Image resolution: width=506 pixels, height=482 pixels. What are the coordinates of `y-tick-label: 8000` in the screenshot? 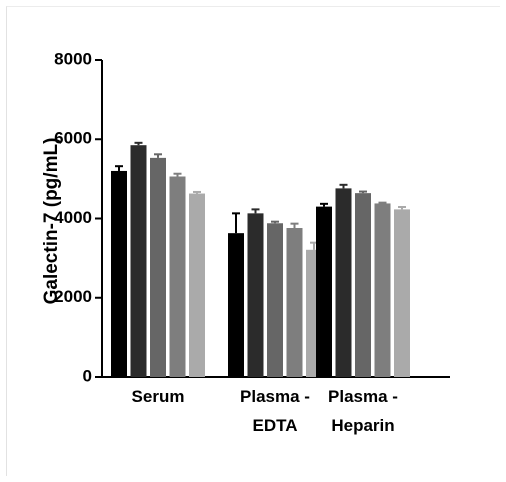 It's located at (73, 58).